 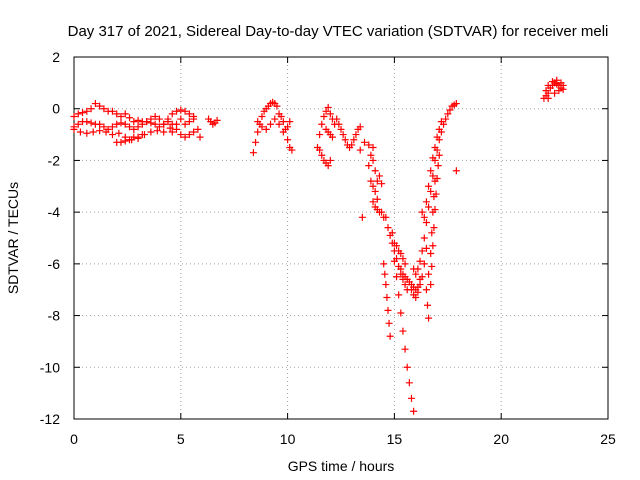 What do you see at coordinates (395, 439) in the screenshot?
I see `x-tick-label: 15` at bounding box center [395, 439].